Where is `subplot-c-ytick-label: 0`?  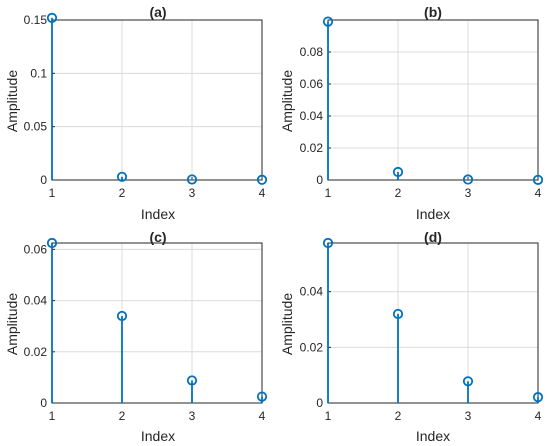
subplot-c-ytick-label: 0 is located at coordinates (43, 403).